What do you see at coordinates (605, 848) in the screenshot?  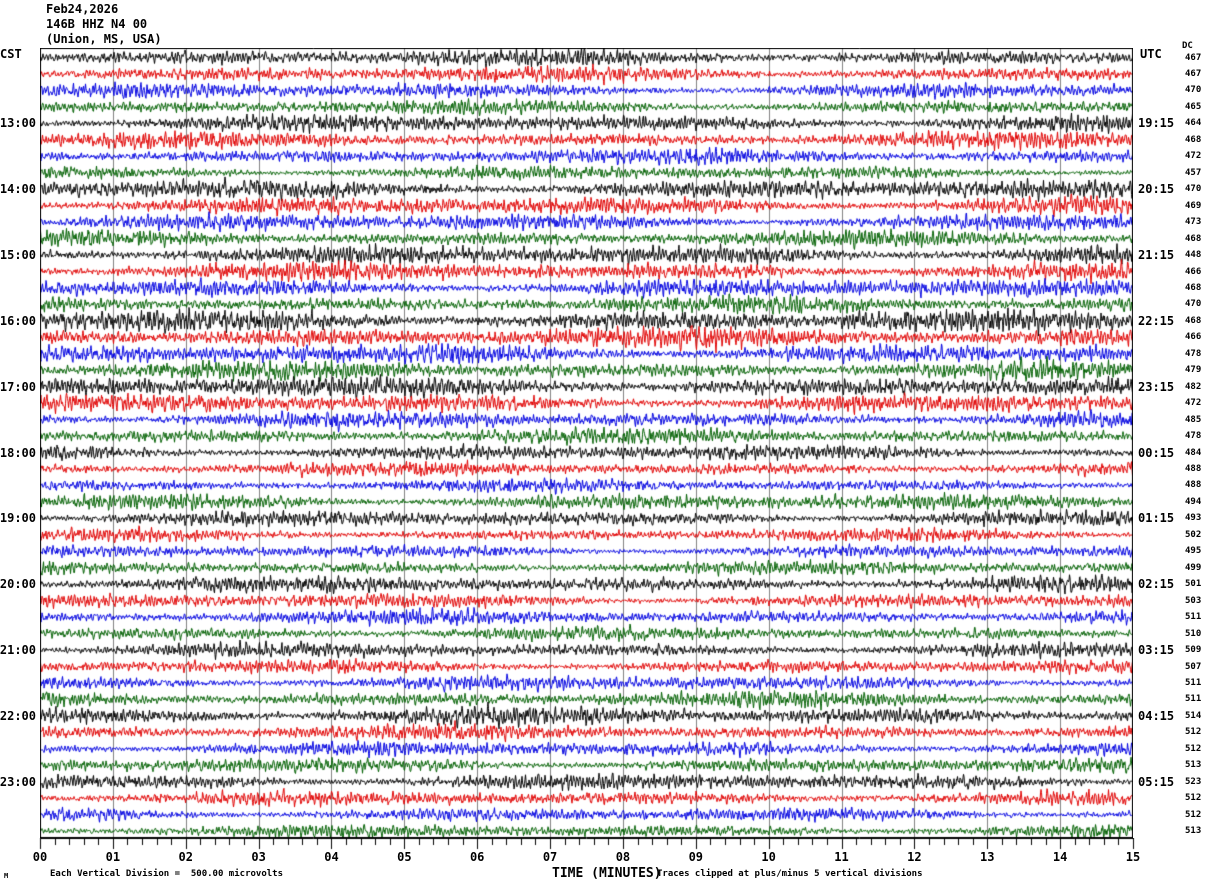 I see `x-axis-ticks` at bounding box center [605, 848].